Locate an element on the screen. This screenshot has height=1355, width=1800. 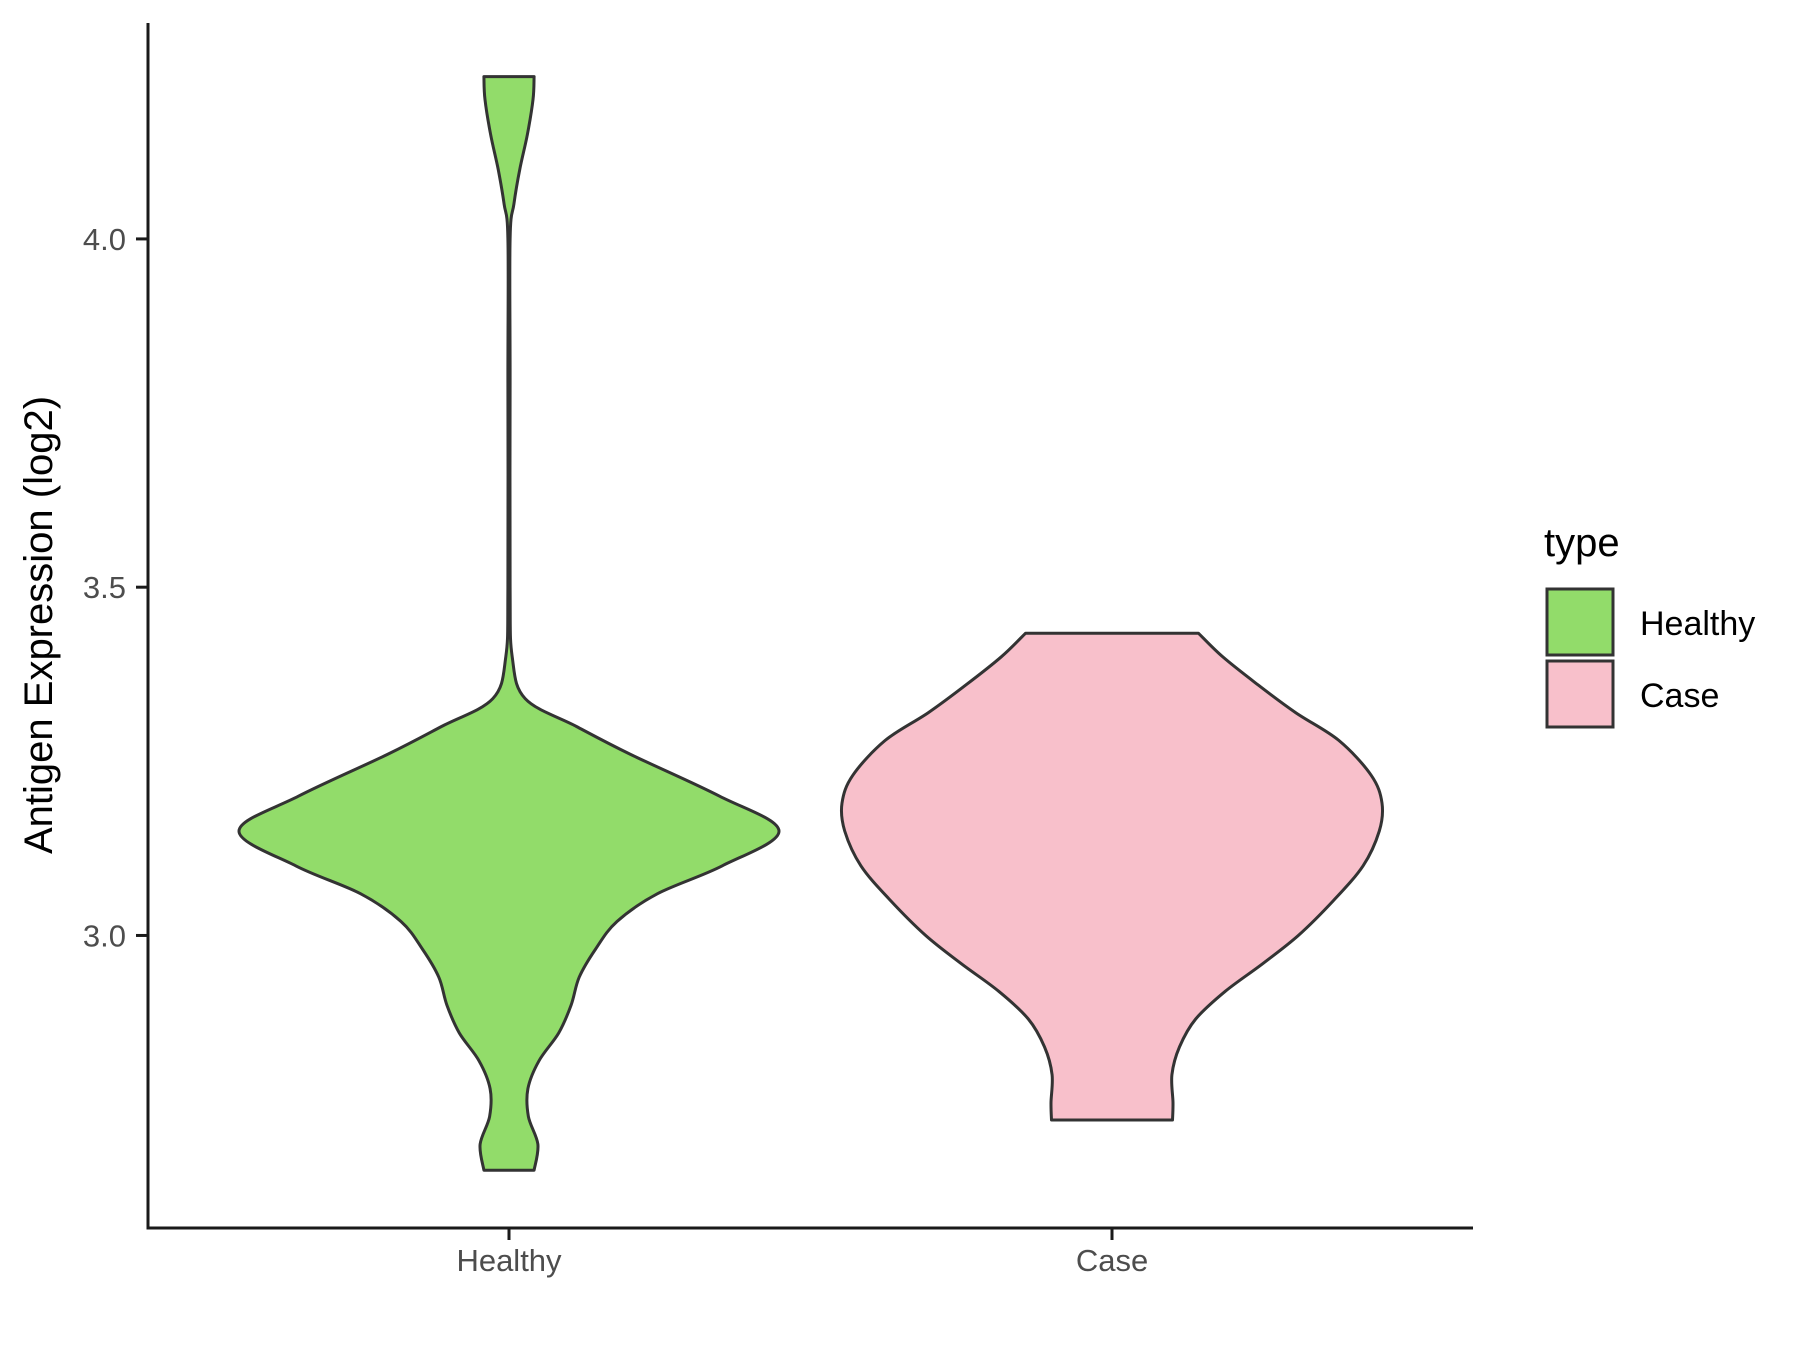
legend-swatch-healthy is located at coordinates (1580, 622).